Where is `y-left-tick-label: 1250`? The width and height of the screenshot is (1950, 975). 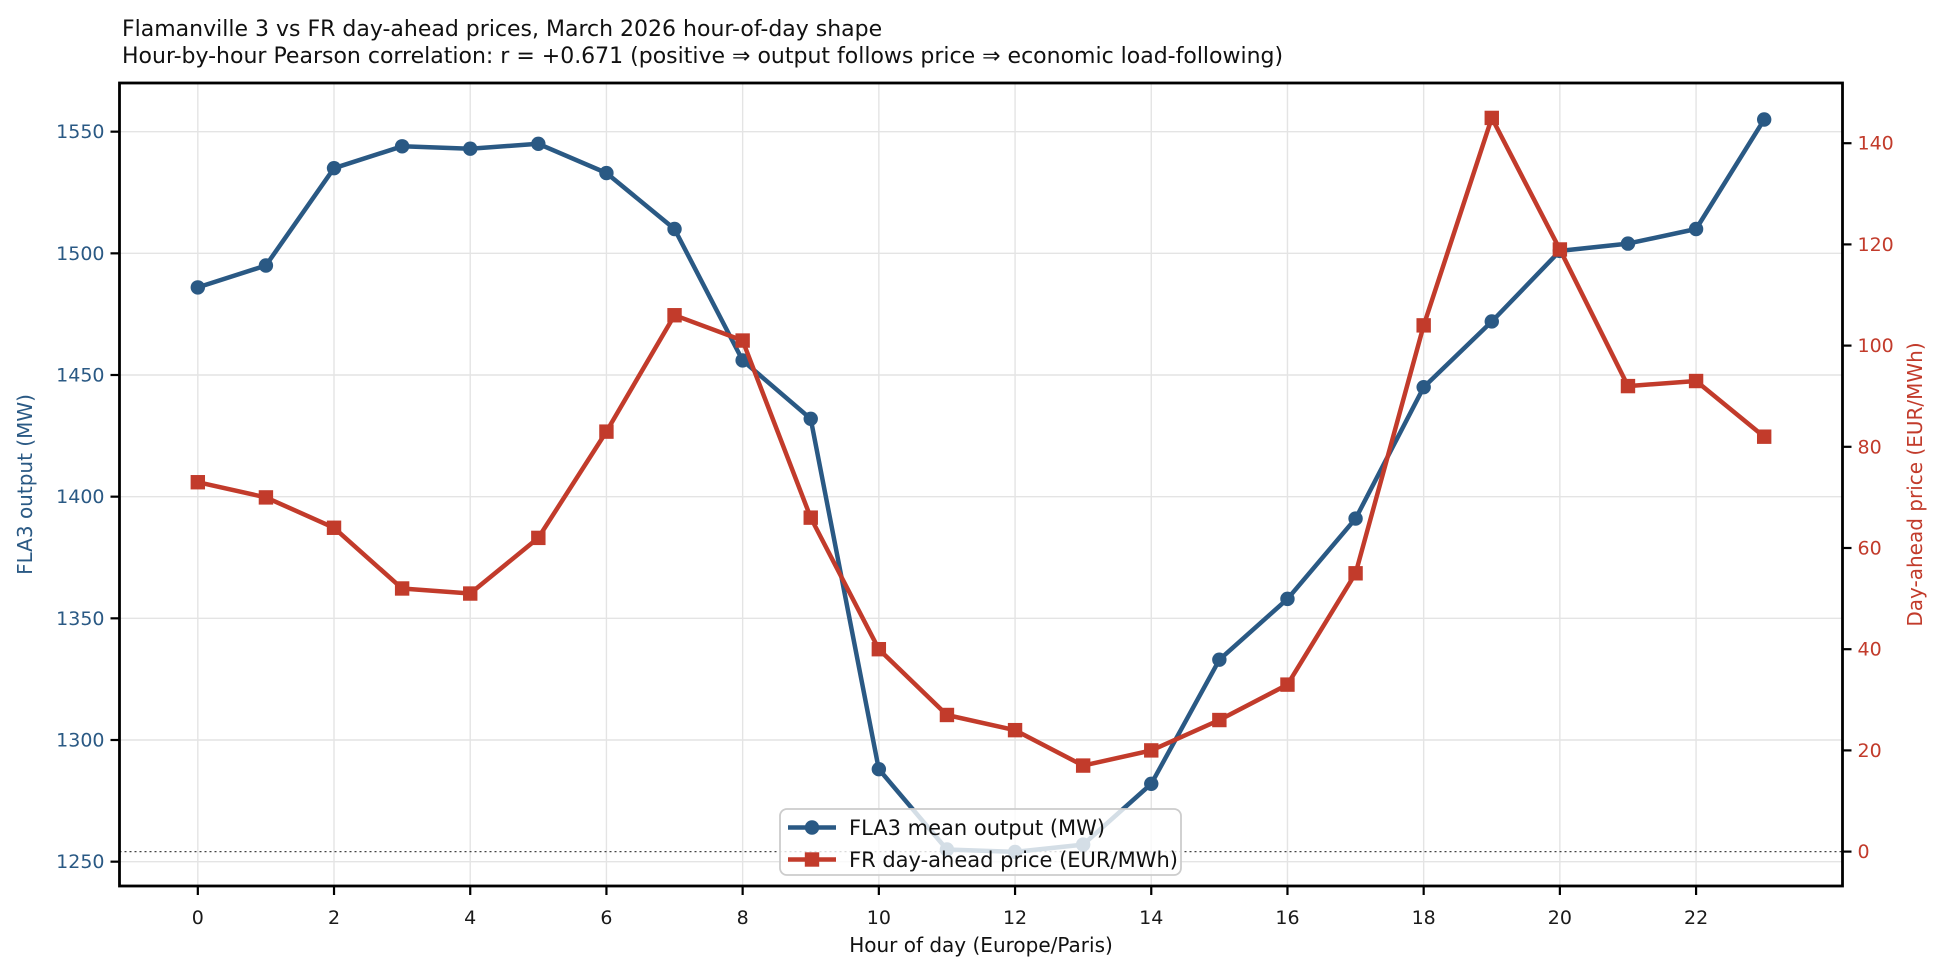
y-left-tick-label: 1250 is located at coordinates (80, 862).